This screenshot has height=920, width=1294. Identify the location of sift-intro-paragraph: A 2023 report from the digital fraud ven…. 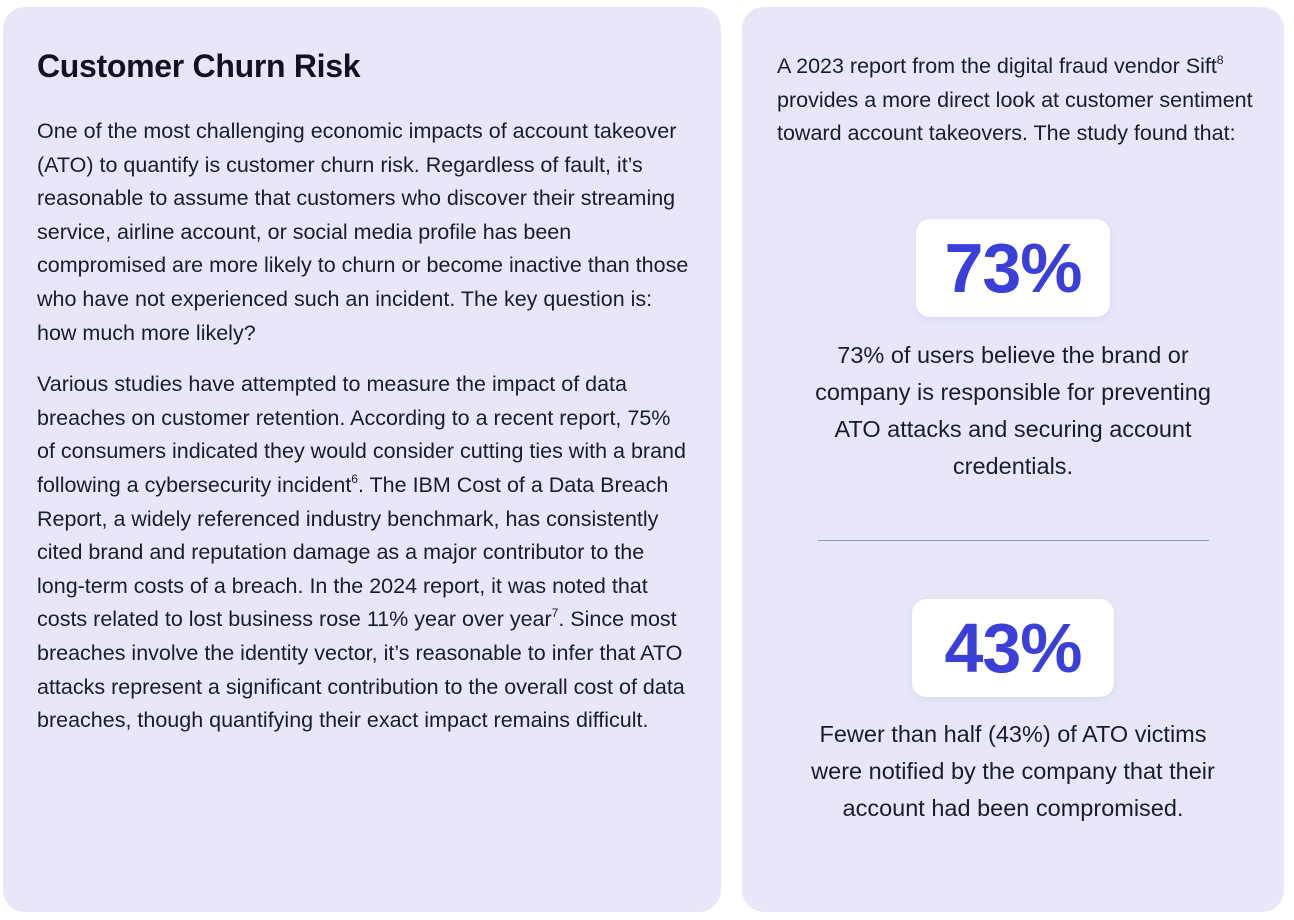
(1015, 100).